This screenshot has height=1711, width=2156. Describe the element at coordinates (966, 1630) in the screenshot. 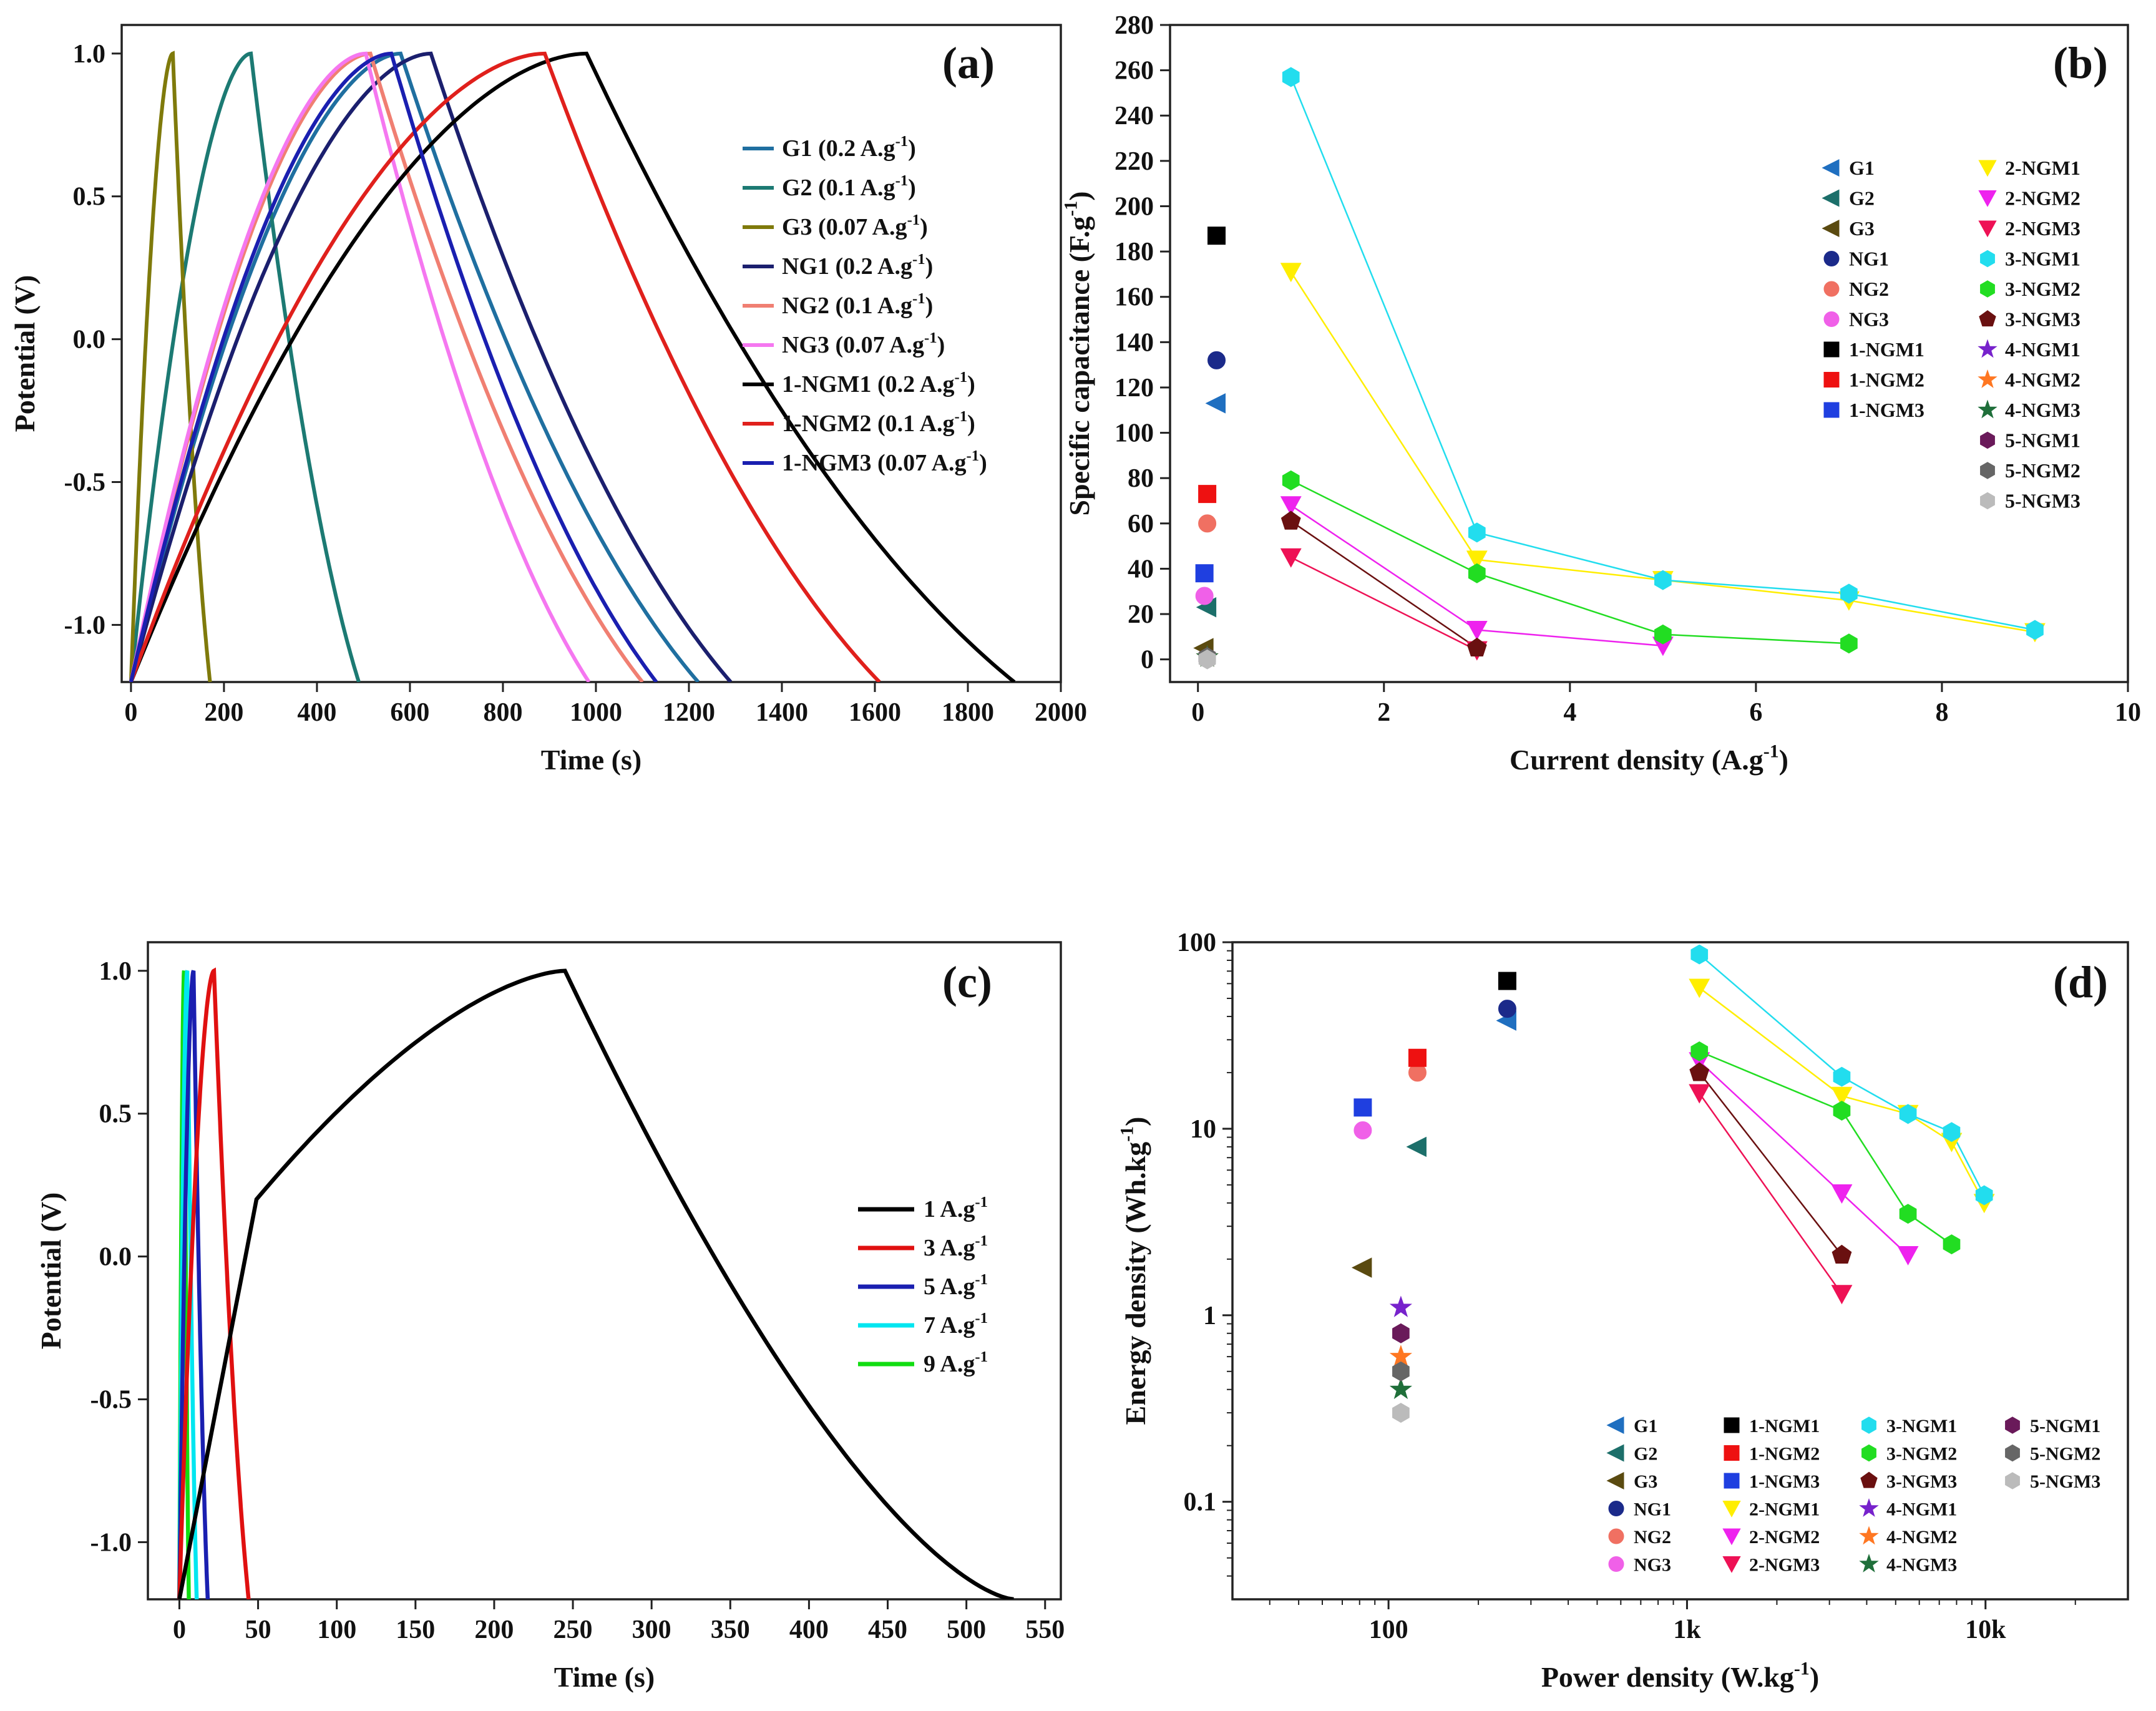

I see `x-tick-label: 500` at that location.